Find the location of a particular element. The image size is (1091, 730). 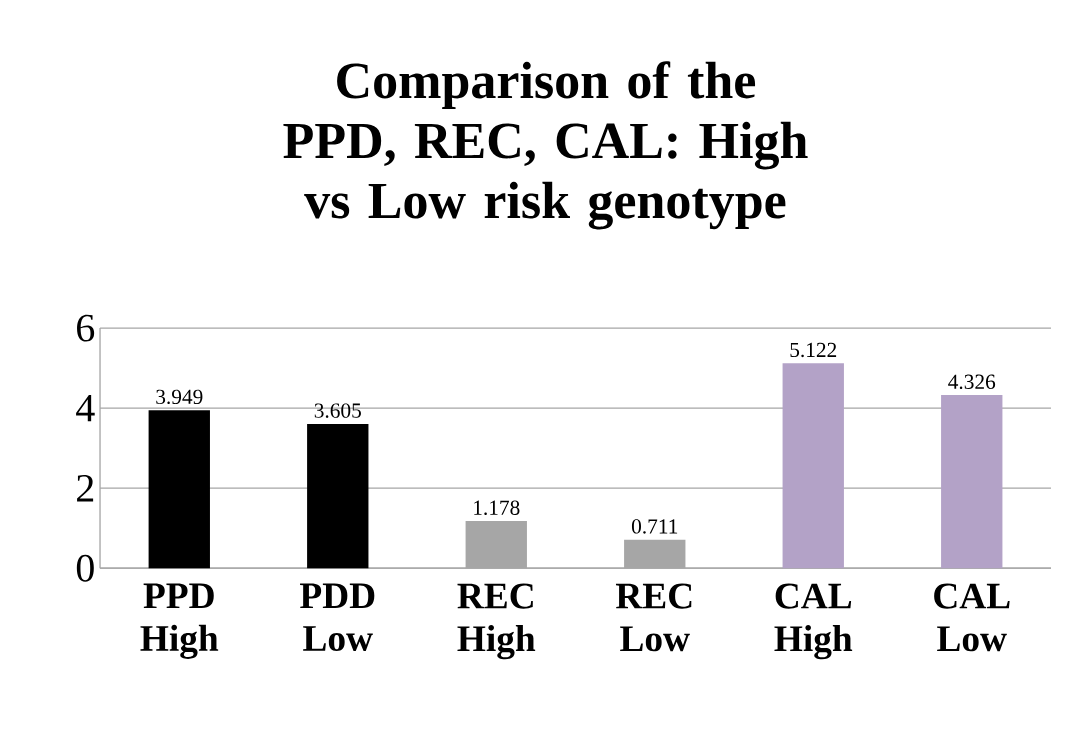

data-label: 0.711 is located at coordinates (654, 526).